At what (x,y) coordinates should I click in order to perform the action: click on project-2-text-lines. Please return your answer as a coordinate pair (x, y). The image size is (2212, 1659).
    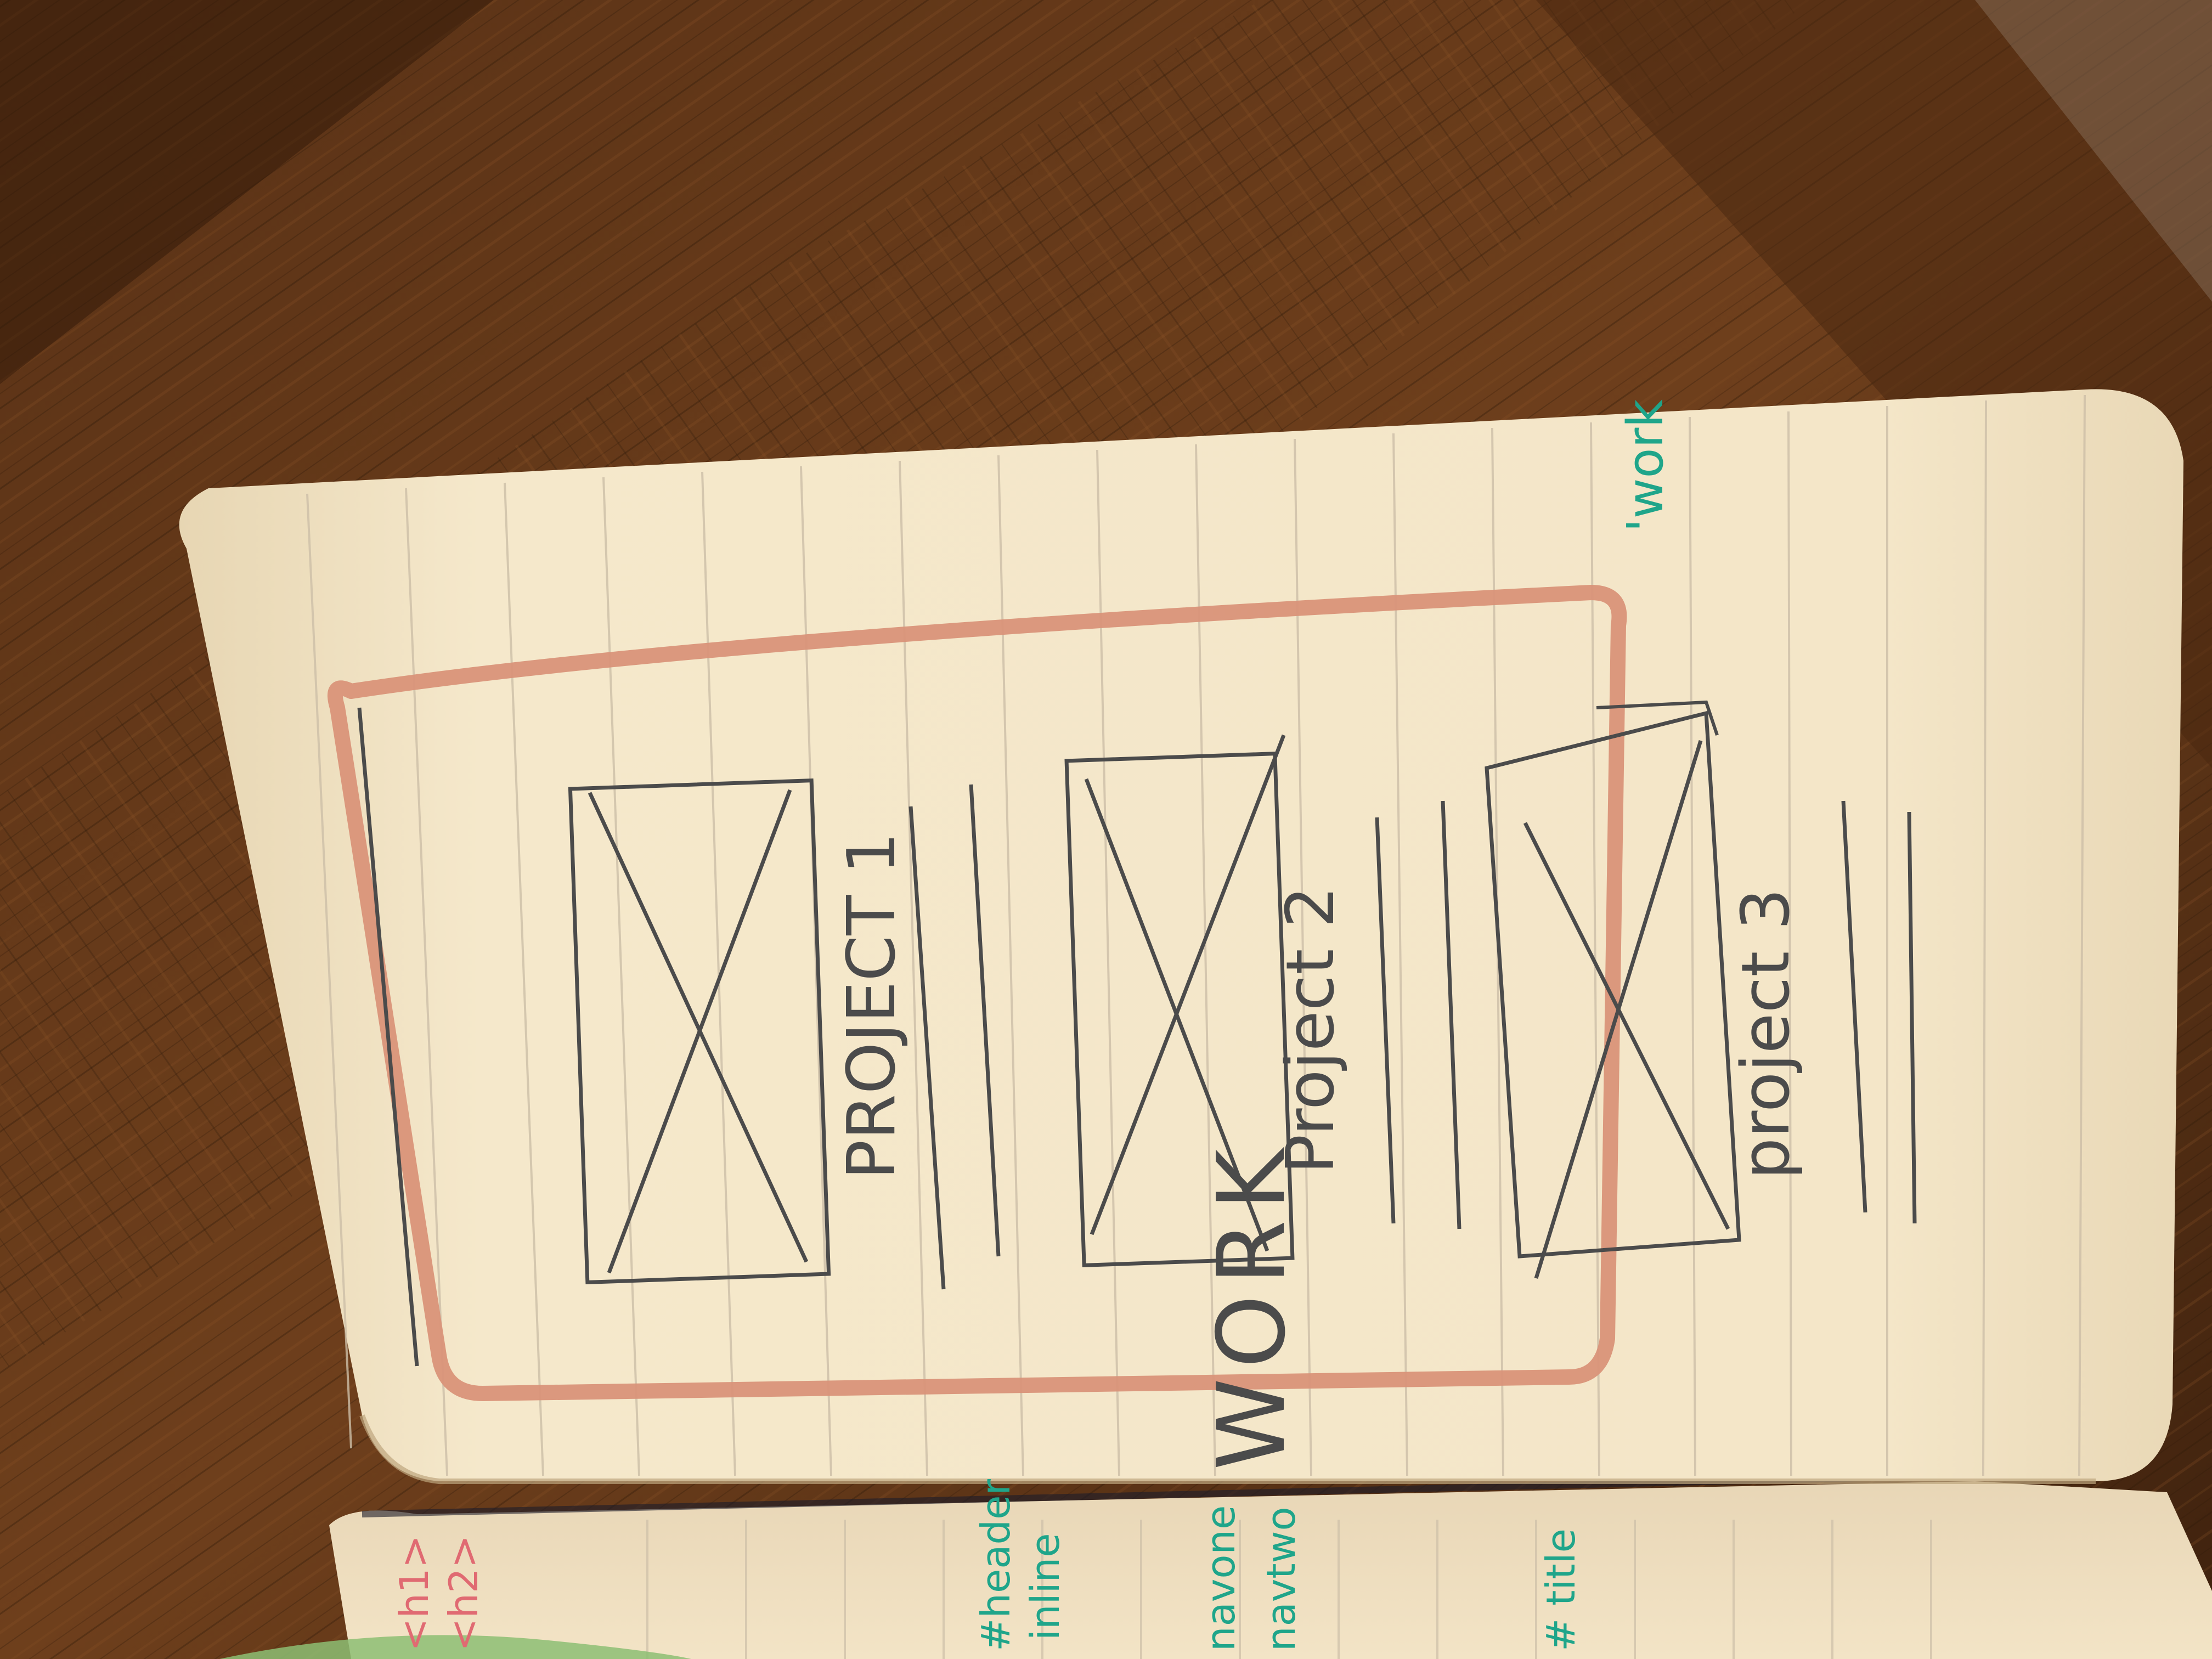
    Looking at the image, I should click on (1418, 1014).